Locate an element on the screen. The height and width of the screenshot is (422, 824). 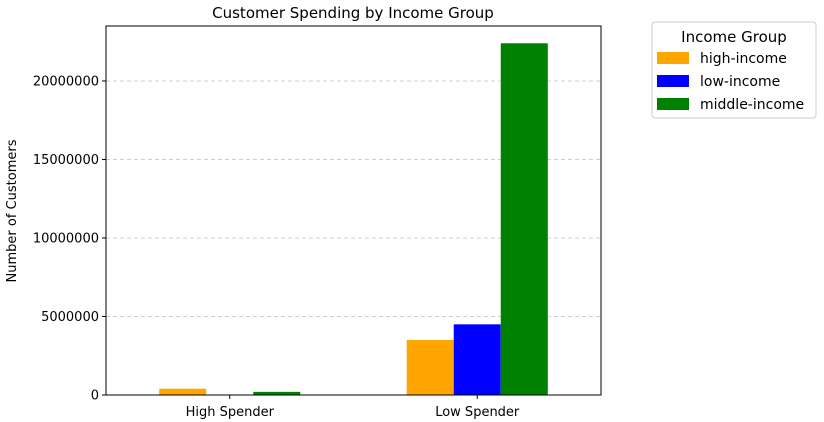
legend-swatch-high-income is located at coordinates (673, 58).